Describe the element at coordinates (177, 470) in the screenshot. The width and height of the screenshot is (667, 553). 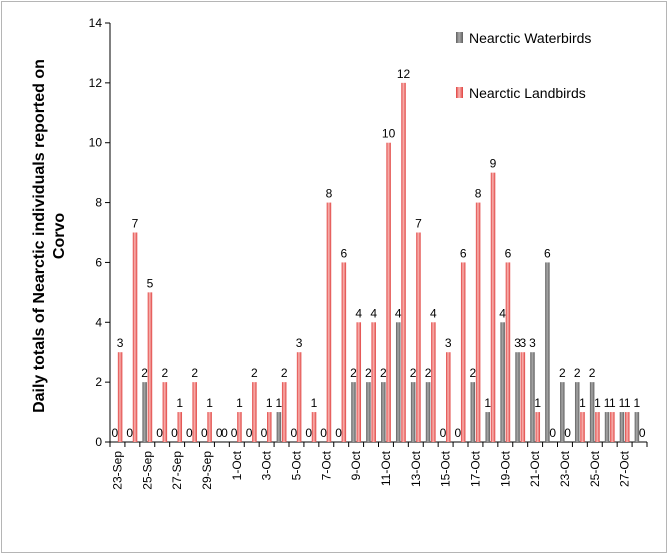
I see `x-tick-label: 27-Sep` at that location.